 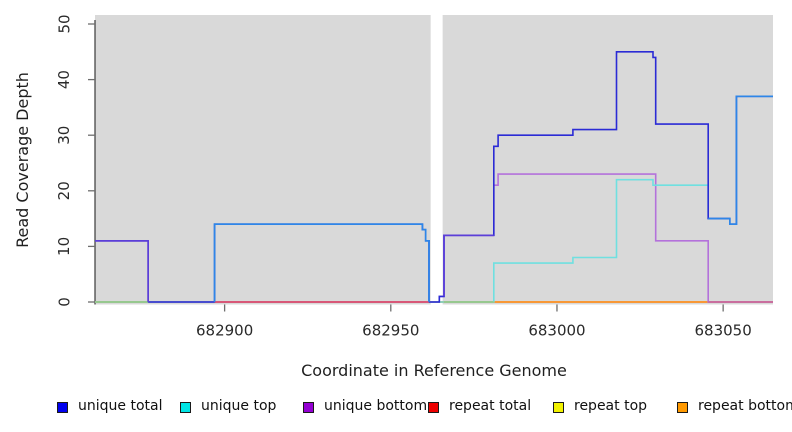 I want to click on legend-label: unique total, so click(x=120, y=406).